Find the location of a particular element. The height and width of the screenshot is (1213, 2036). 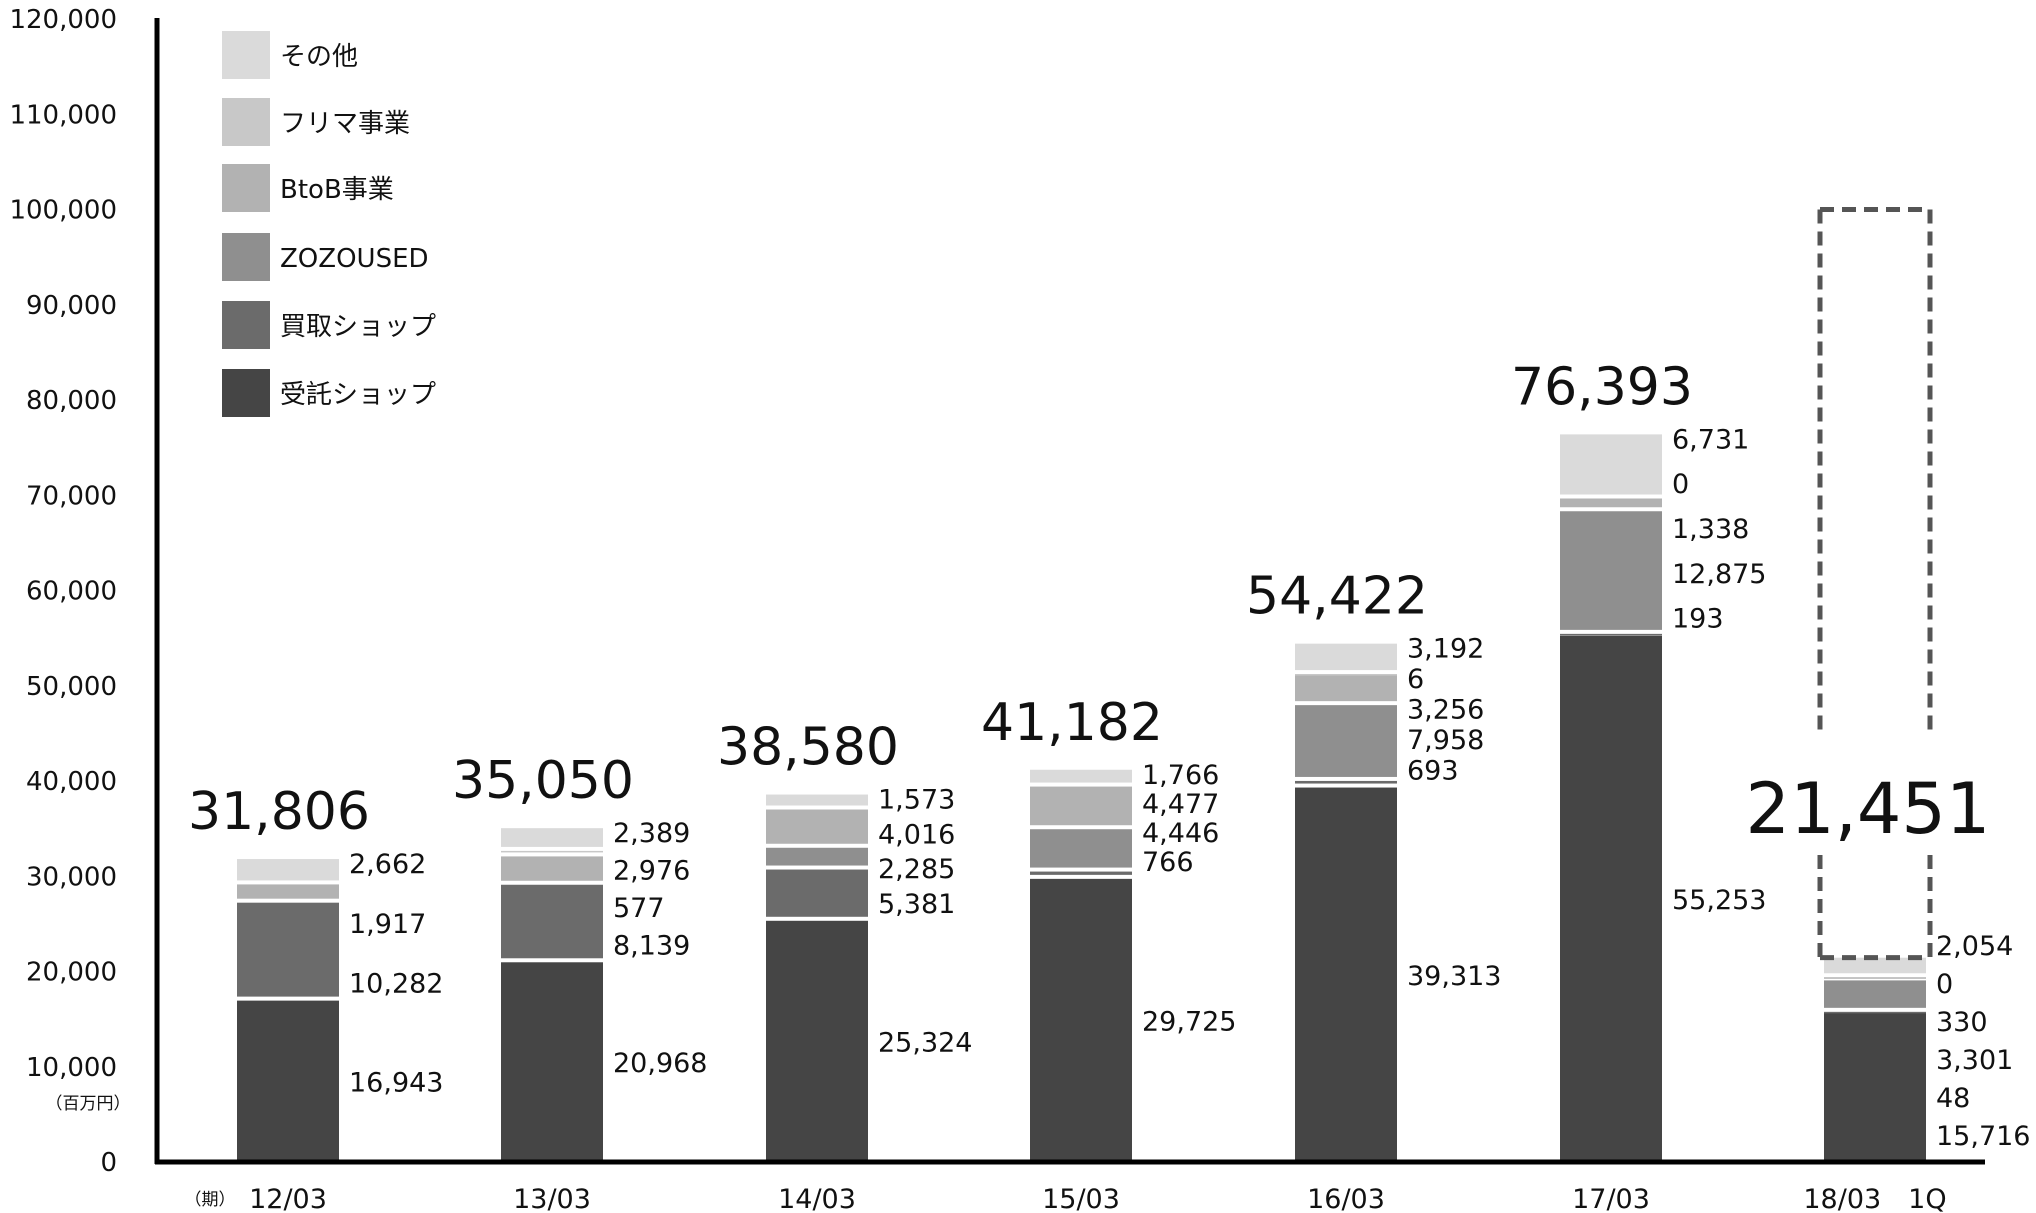

segment-value-label: 2,976 is located at coordinates (651, 871).